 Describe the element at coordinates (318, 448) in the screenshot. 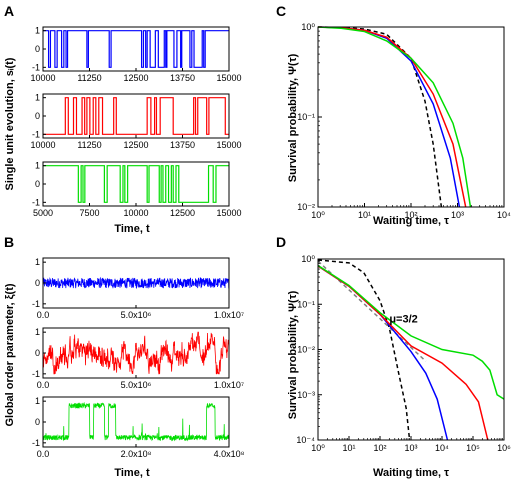

I see `panel-d-xtick-label: 10⁰` at that location.